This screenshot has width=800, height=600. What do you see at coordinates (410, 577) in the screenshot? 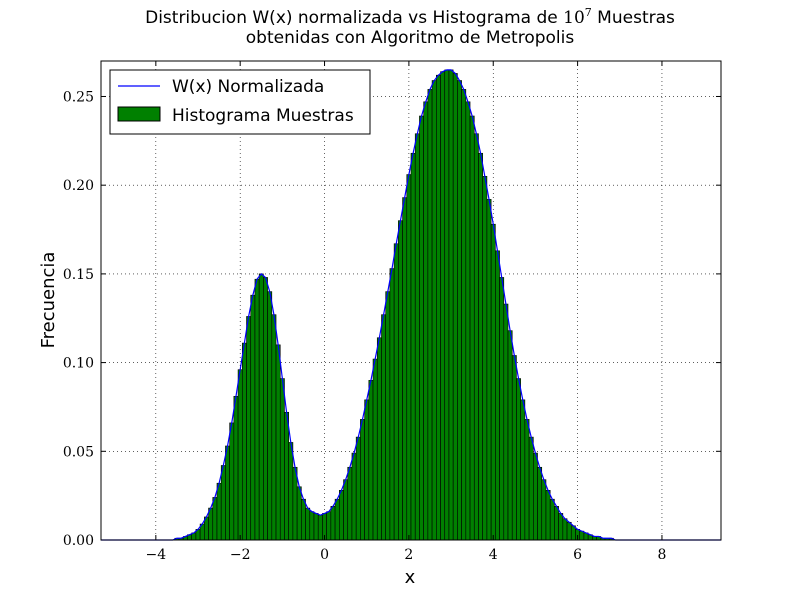
I see `x-axis-label: x` at bounding box center [410, 577].